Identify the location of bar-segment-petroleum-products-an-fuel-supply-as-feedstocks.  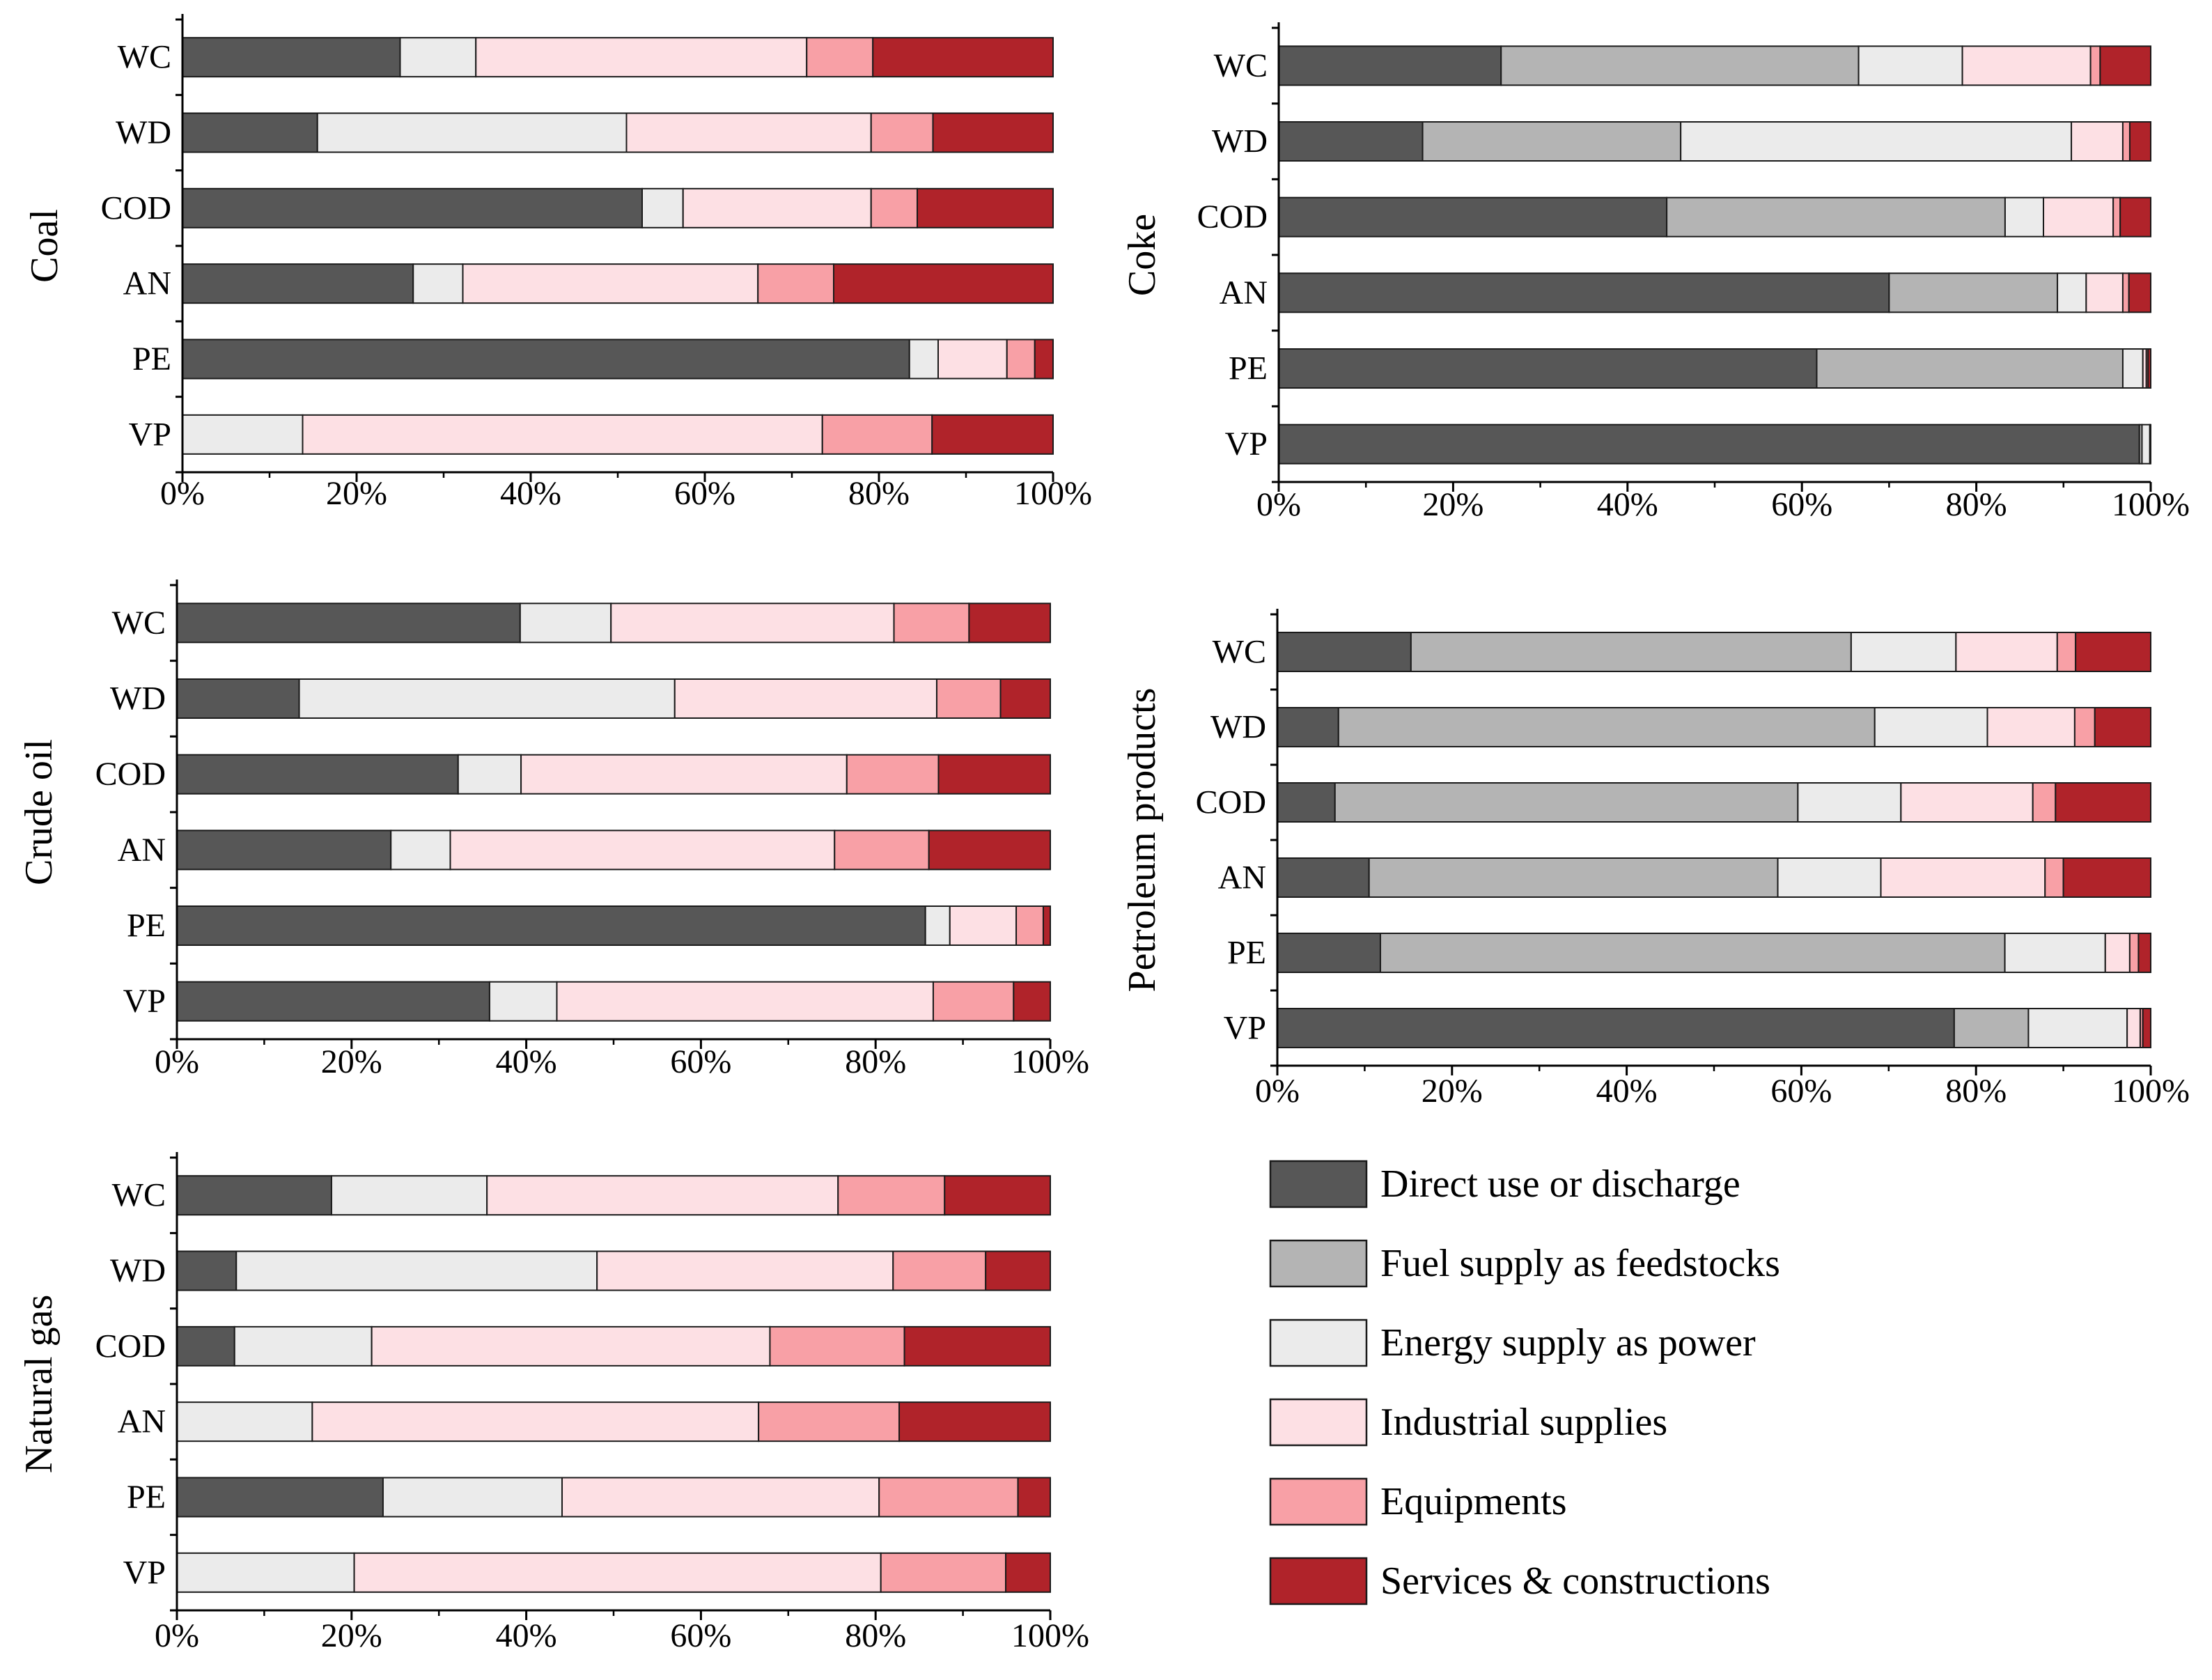
(1574, 878).